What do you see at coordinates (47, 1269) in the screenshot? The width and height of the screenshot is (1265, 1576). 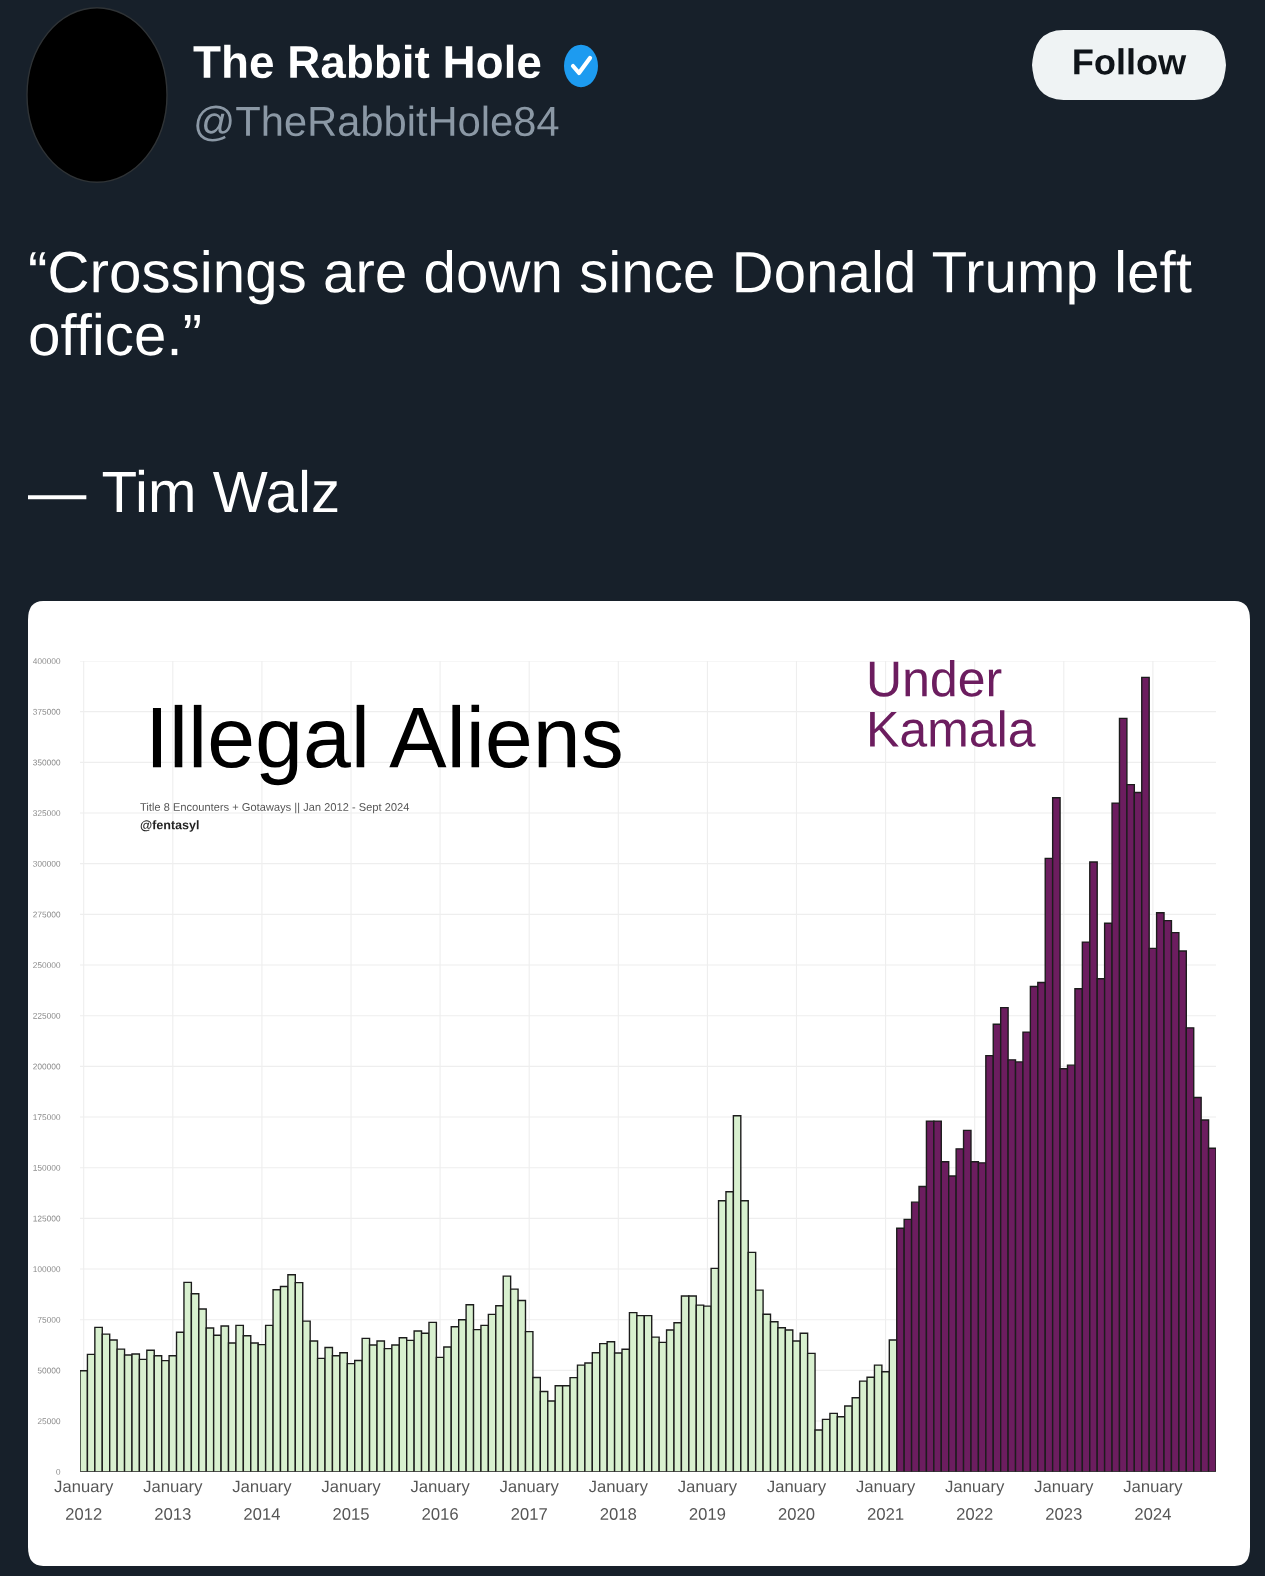 I see `y-tick-label: 100000` at bounding box center [47, 1269].